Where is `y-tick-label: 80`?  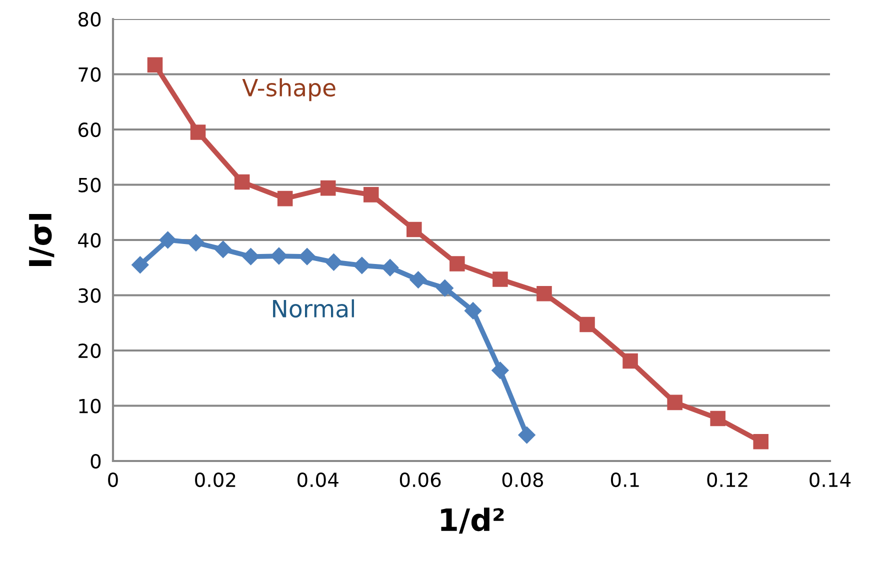 y-tick-label: 80 is located at coordinates (89, 19).